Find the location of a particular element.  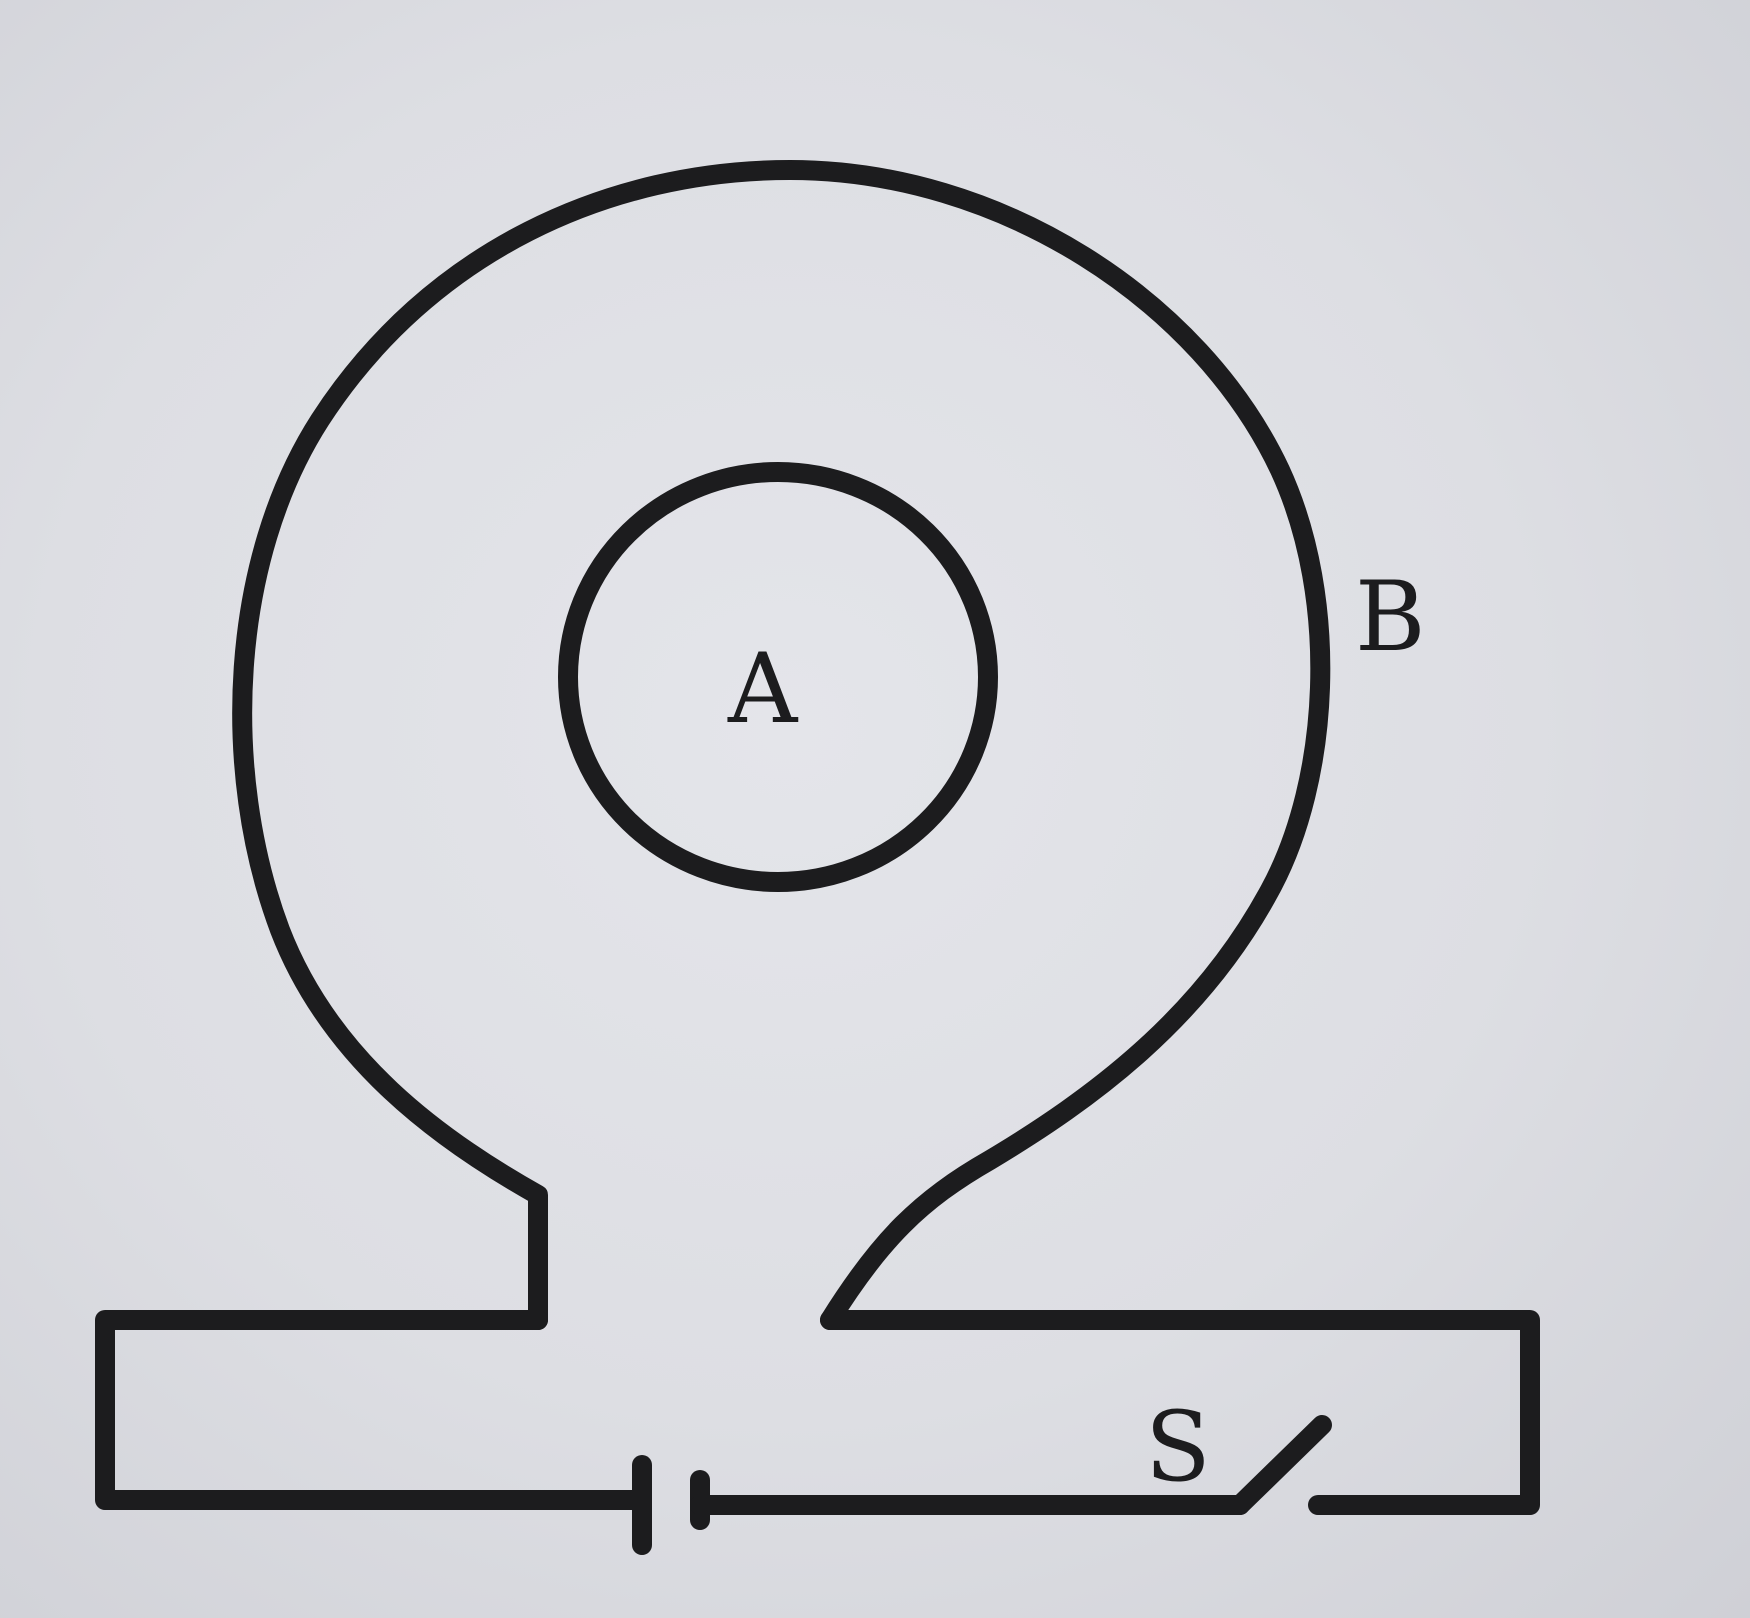

left-circuit-wire is located at coordinates (372, 1410).